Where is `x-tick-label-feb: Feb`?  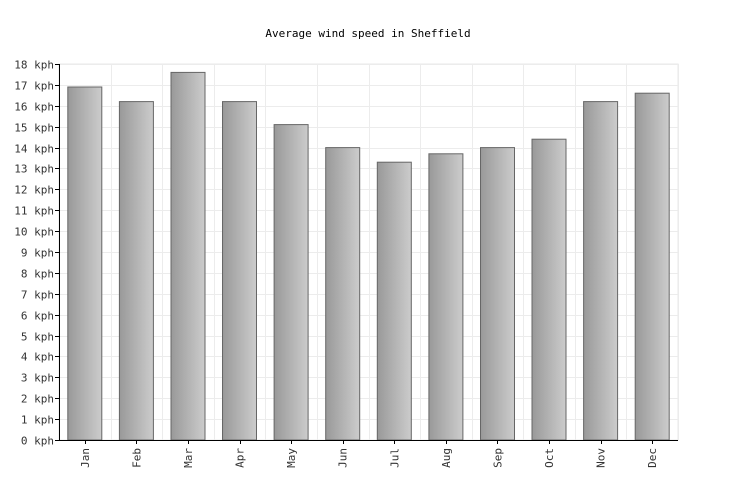 x-tick-label-feb: Feb is located at coordinates (136, 458).